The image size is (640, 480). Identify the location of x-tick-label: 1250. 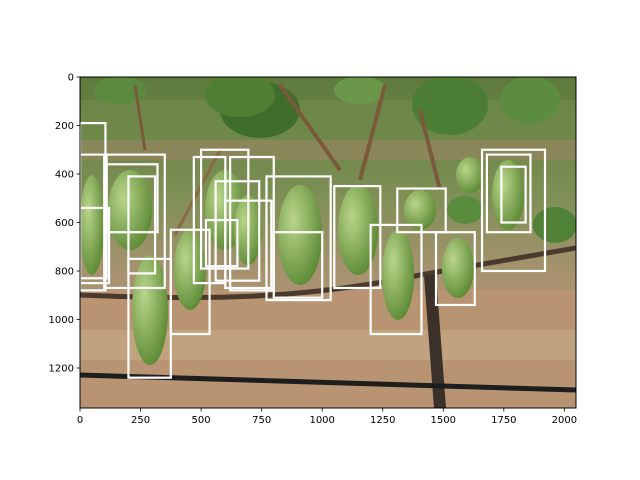
(382, 420).